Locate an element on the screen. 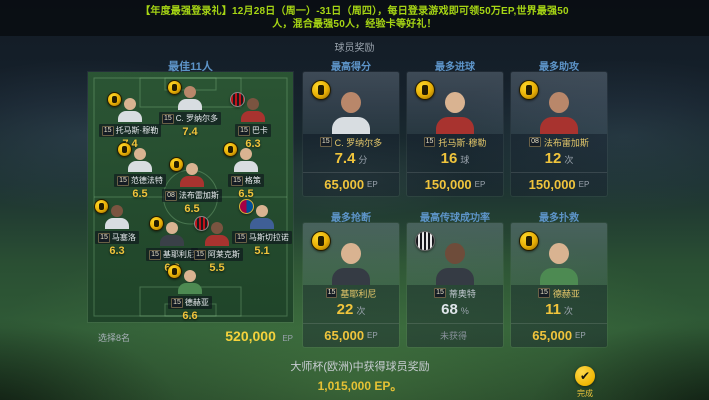 The height and width of the screenshot is (400, 709). player-name: 德赫亚 is located at coordinates (196, 302).